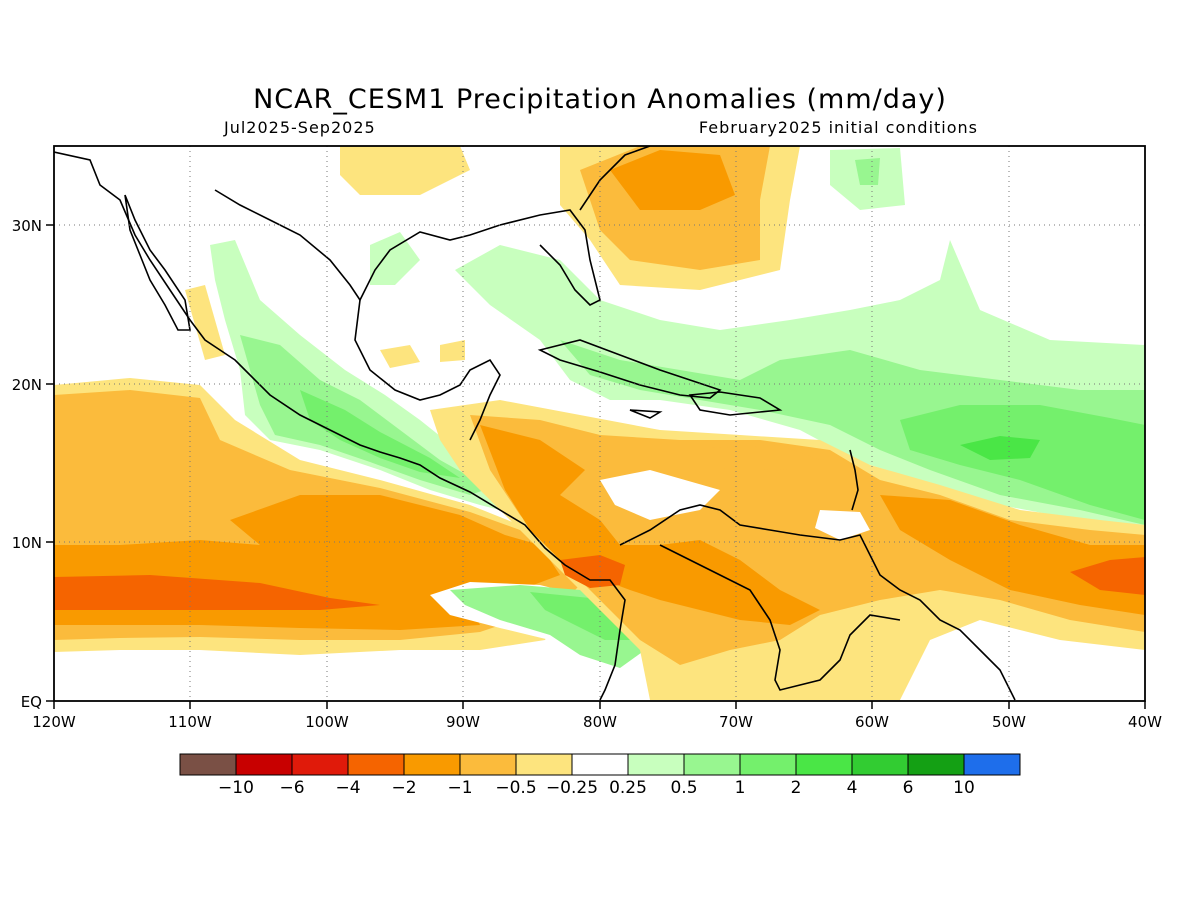 The width and height of the screenshot is (1200, 900). Describe the element at coordinates (872, 722) in the screenshot. I see `lon-label-60w: 60W` at that location.